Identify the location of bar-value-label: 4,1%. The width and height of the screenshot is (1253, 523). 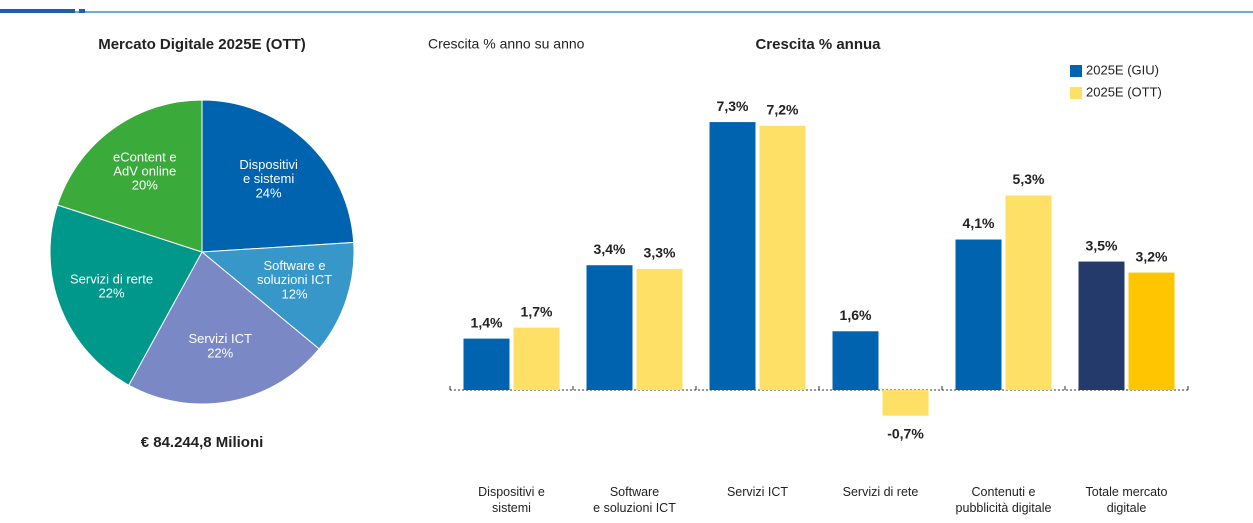
(979, 223).